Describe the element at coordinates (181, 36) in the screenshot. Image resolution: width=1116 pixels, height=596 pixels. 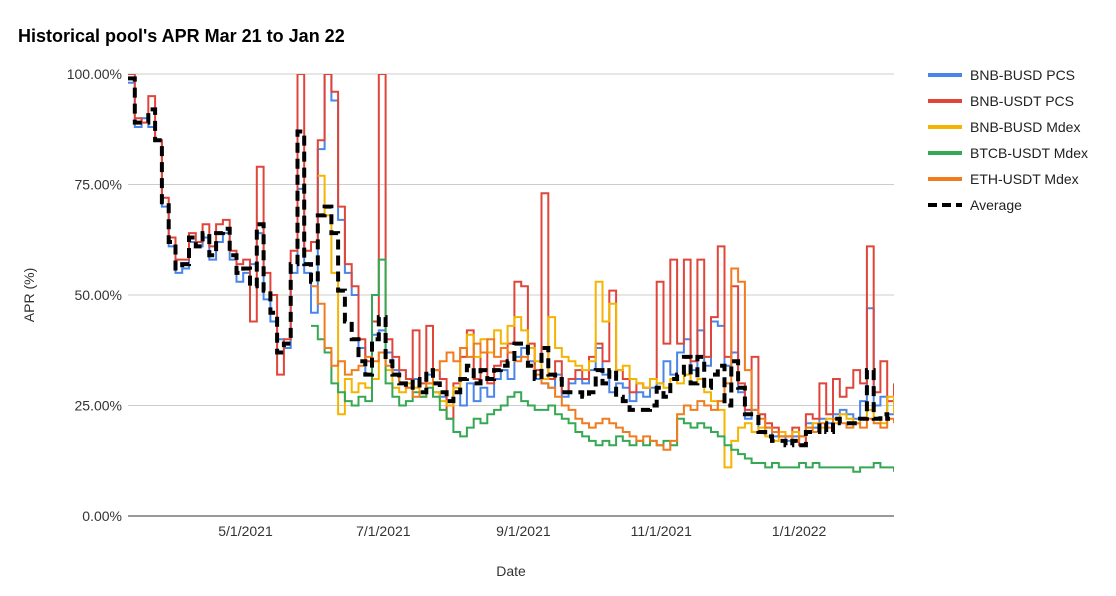
I see `chart-title: Historical pool's APR Mar 21 to Jan 22` at that location.